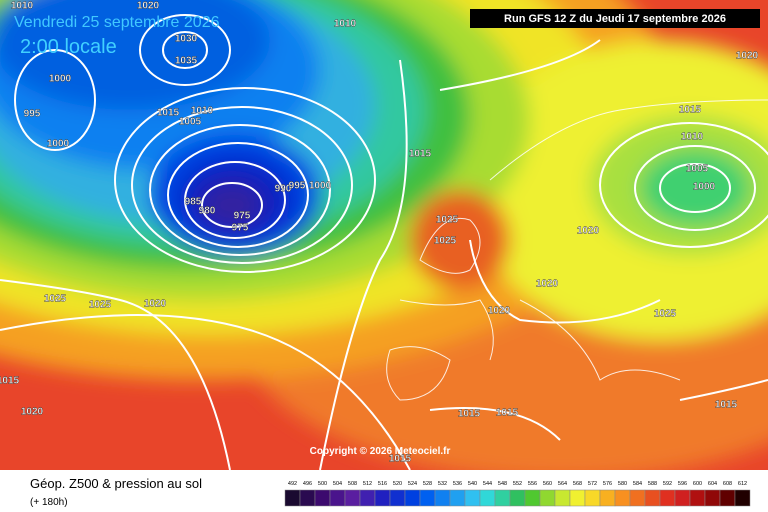 Image resolution: width=768 pixels, height=512 pixels. Describe the element at coordinates (186, 61) in the screenshot. I see `isobar-label: 1035` at that location.